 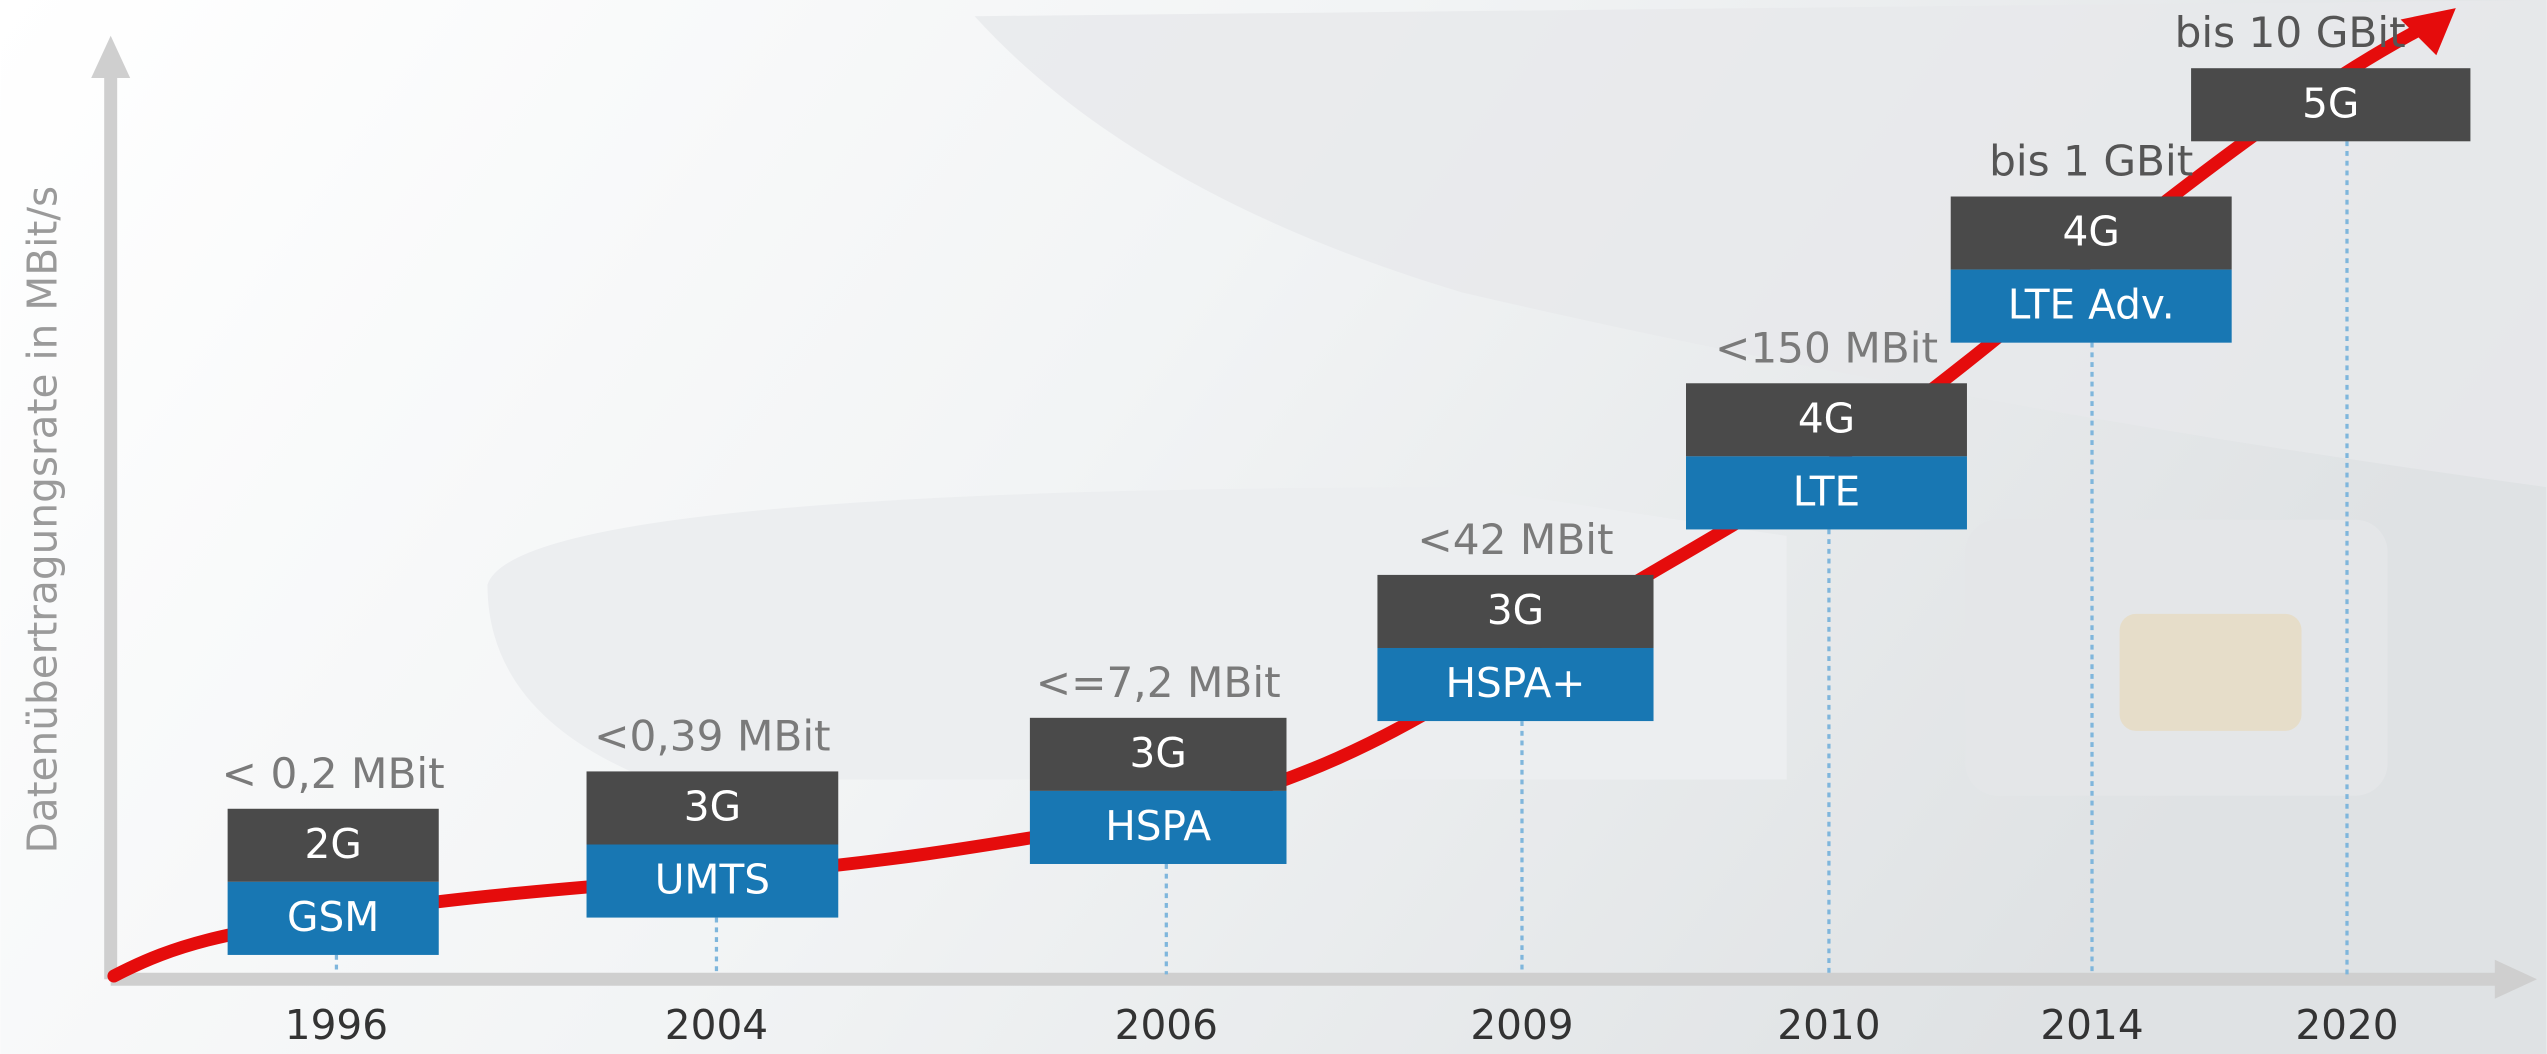 What do you see at coordinates (1828, 1025) in the screenshot?
I see `year-label: 2010` at bounding box center [1828, 1025].